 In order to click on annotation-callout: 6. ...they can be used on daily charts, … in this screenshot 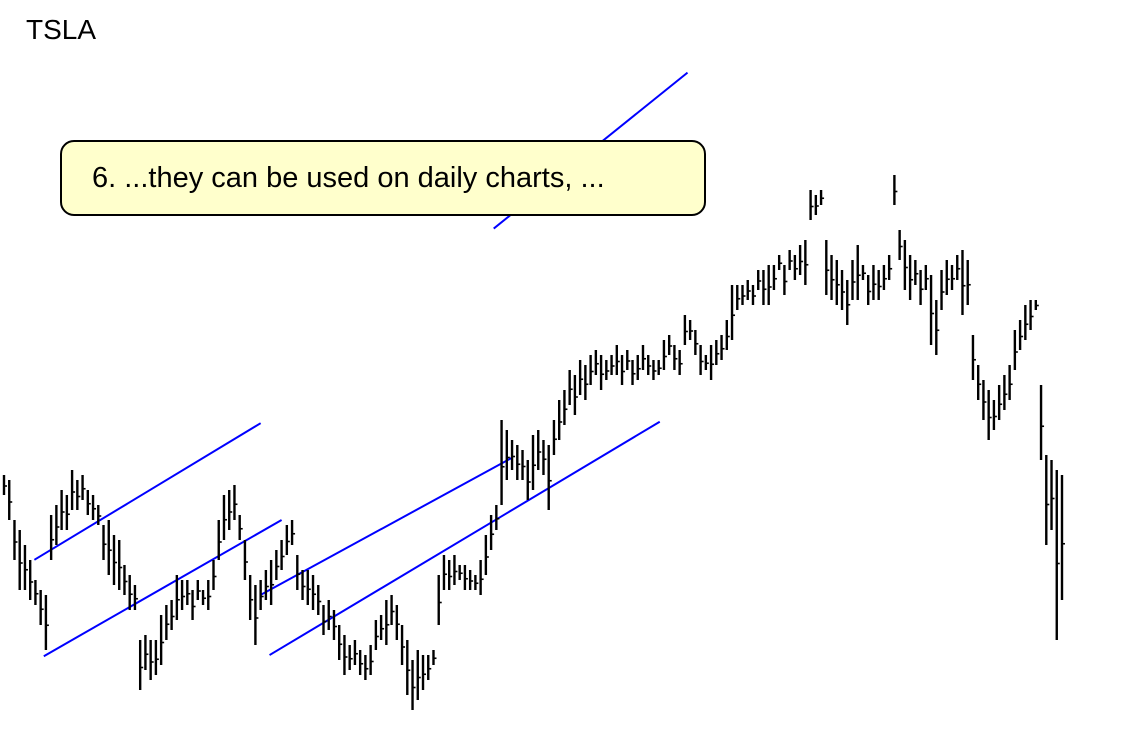, I will do `click(383, 178)`.